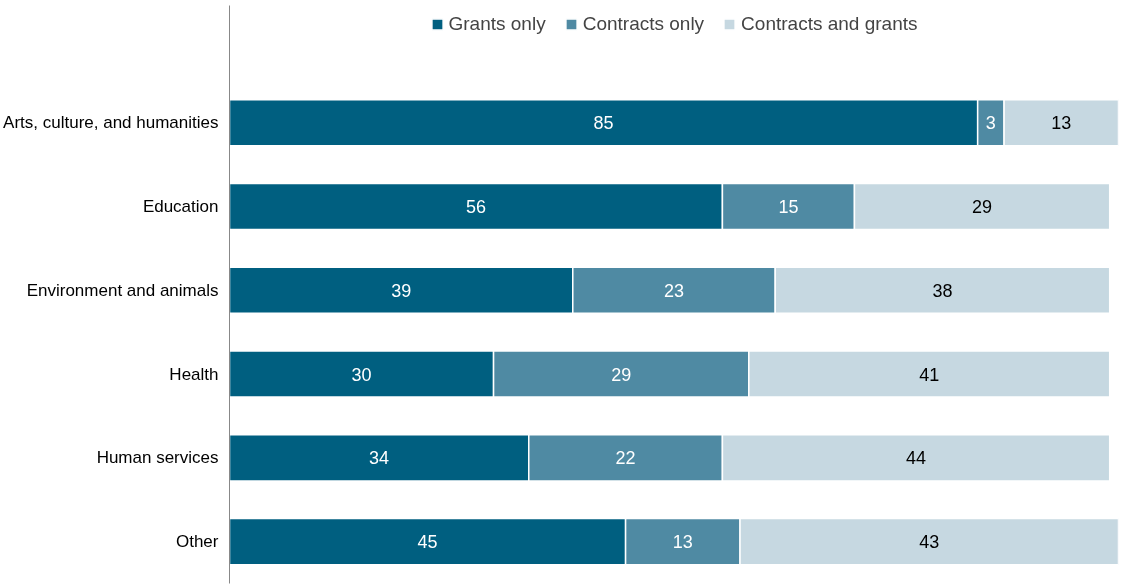 Image resolution: width=1126 pixels, height=588 pixels. What do you see at coordinates (674, 290) in the screenshot?
I see `data-label: 23` at bounding box center [674, 290].